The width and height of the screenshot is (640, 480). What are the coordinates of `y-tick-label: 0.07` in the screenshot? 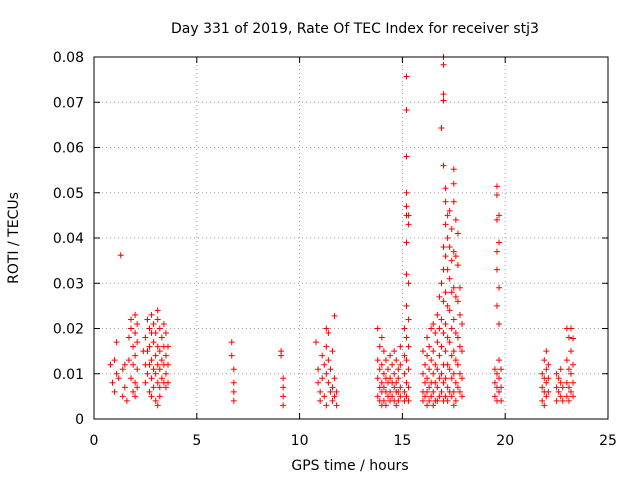 It's located at (68, 103).